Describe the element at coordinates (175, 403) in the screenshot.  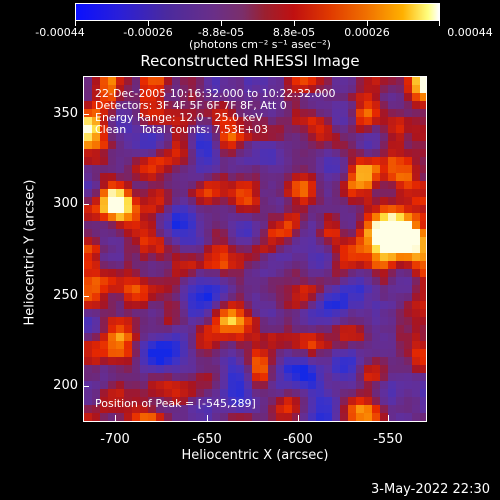
I see `peak-position-text: Position of Peak = [-545,289]` at that location.